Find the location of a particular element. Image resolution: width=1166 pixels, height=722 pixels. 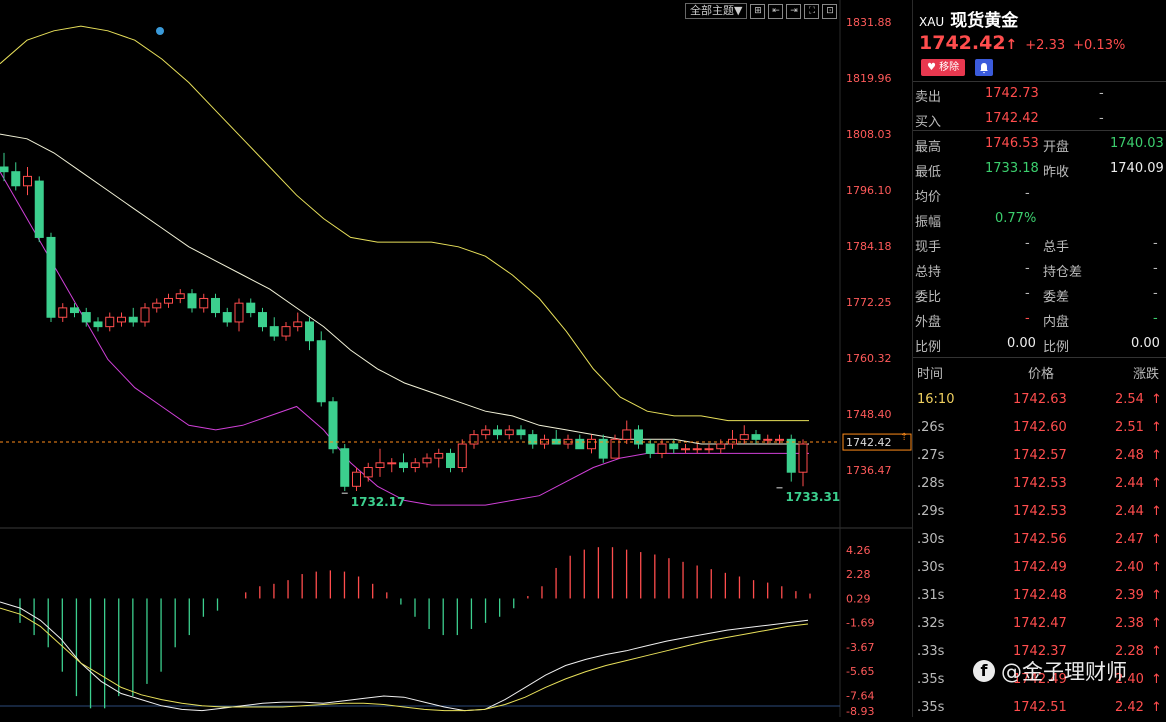

zoom-icon: ⊡ is located at coordinates (830, 11).